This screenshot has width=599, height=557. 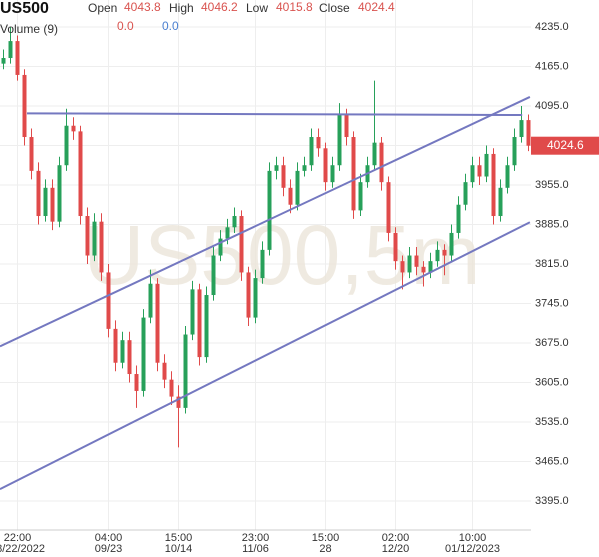 What do you see at coordinates (552, 303) in the screenshot?
I see `y-tick-label: 3745.0` at bounding box center [552, 303].